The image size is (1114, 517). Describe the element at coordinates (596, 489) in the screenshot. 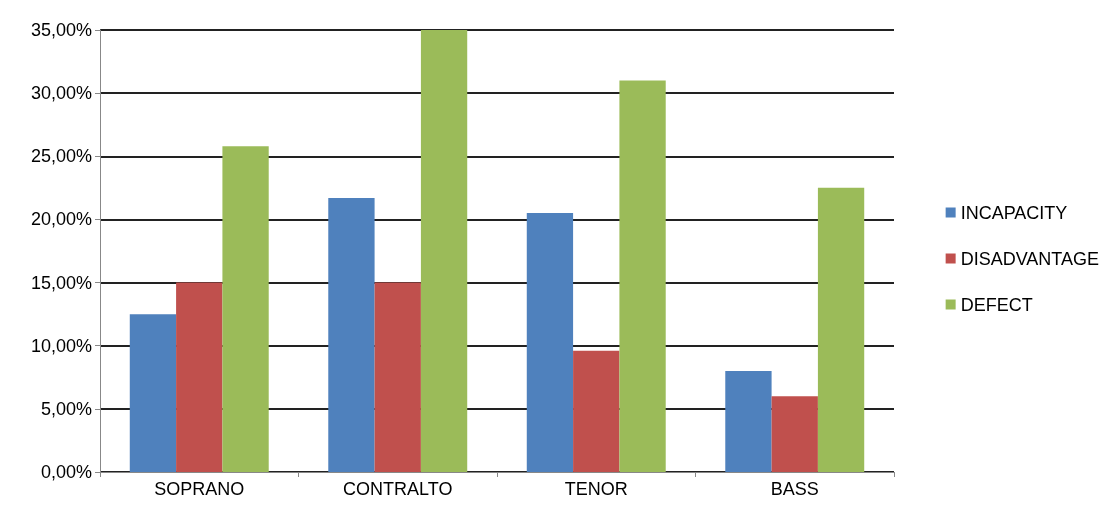

I see `x-tick-label: TENOR` at that location.